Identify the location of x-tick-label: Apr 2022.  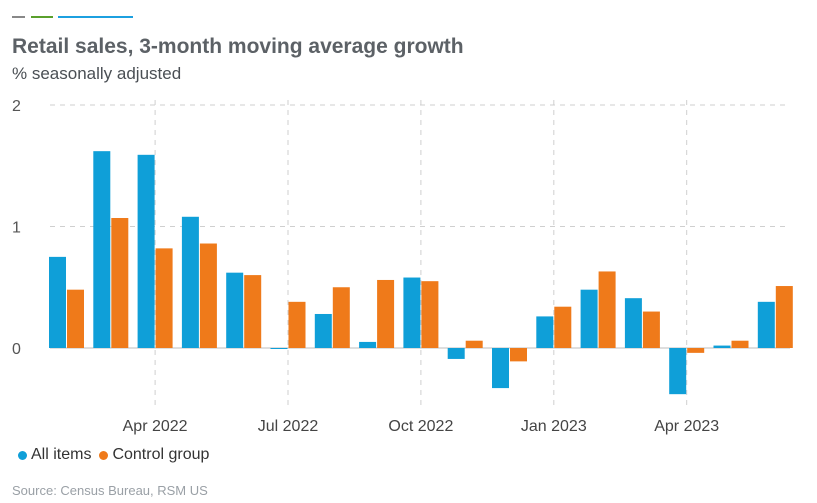
(155, 426).